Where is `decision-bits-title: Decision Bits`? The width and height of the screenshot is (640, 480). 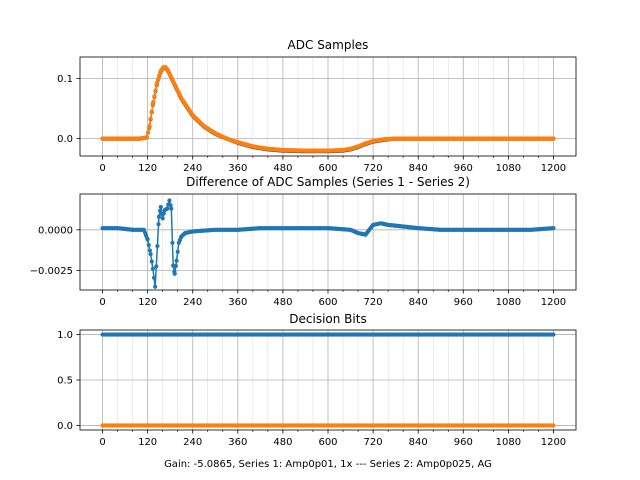
decision-bits-title: Decision Bits is located at coordinates (327, 319).